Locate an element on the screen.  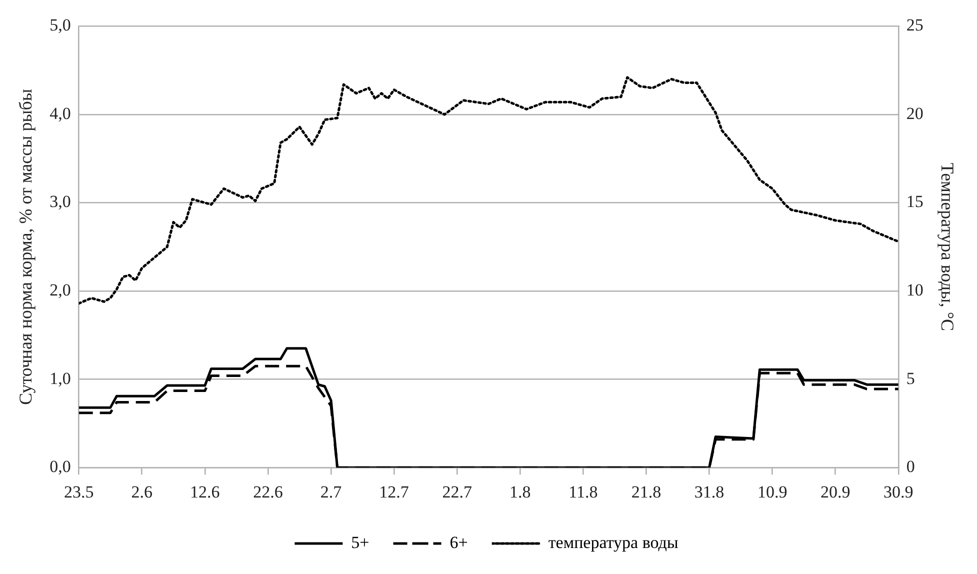
y2-tick-label: 20 is located at coordinates (915, 113).